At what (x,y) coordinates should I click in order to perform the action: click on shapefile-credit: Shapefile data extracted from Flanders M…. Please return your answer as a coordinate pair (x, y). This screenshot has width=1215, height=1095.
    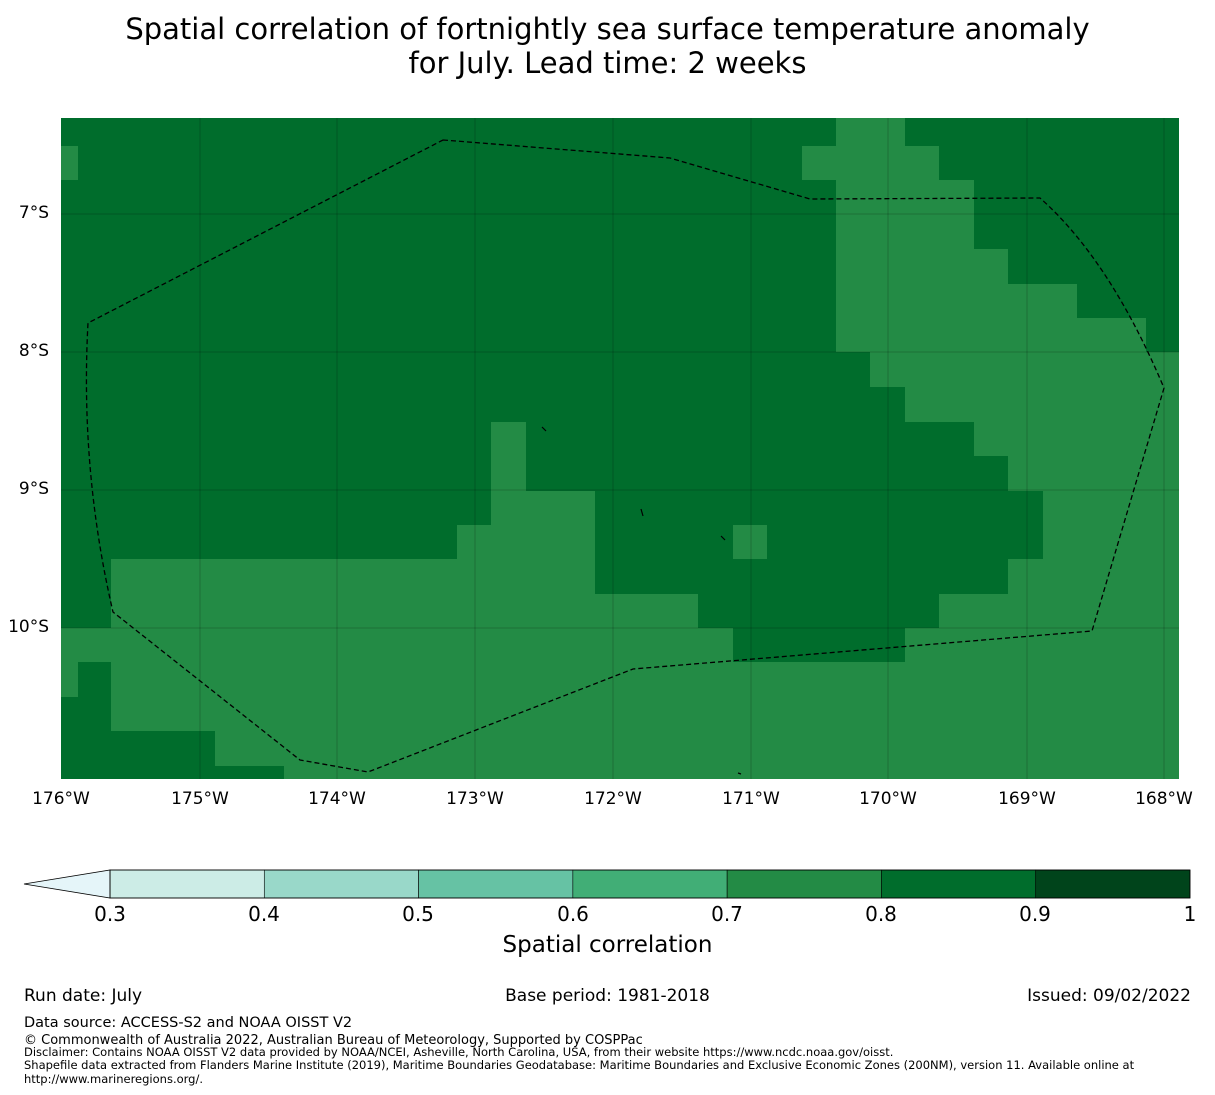
    Looking at the image, I should click on (579, 1065).